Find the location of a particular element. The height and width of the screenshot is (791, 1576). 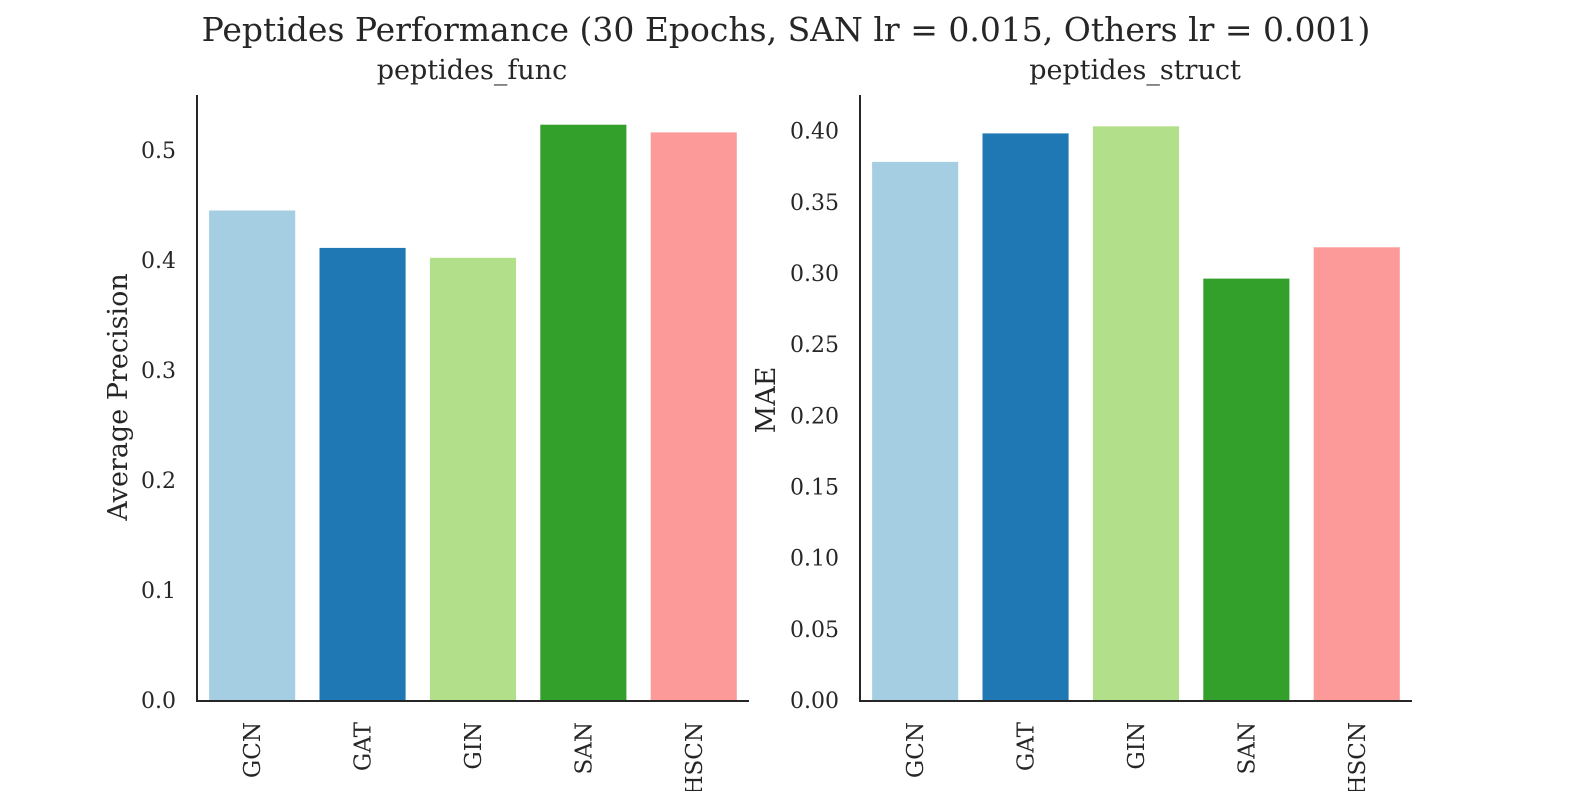

y-tick-label: 0.20 is located at coordinates (814, 416).